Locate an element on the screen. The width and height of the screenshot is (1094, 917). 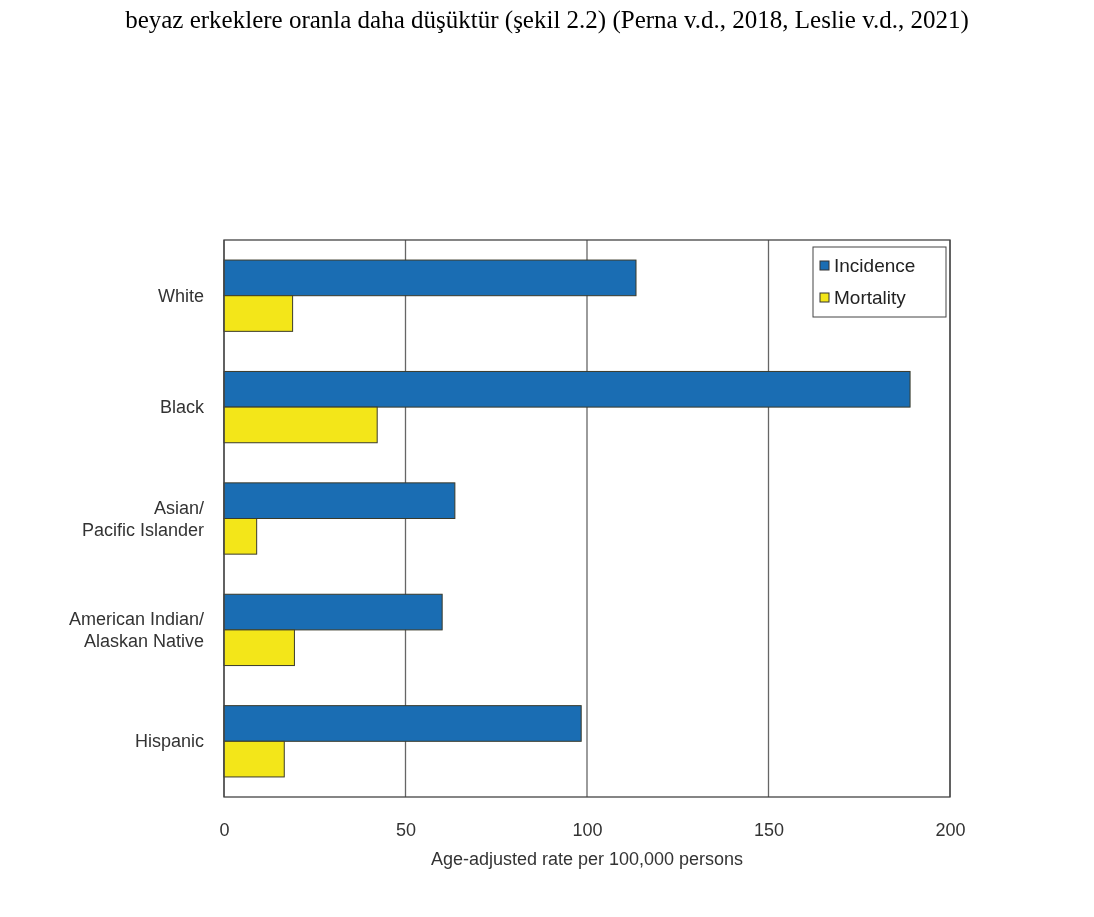
x-tick-label: 150 is located at coordinates (769, 829).